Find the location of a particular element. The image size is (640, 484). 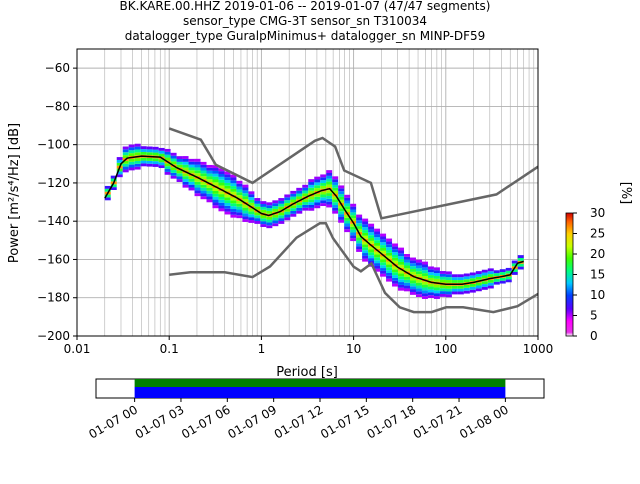

coverage-tick-label: 01-07 15 is located at coordinates (345, 421).